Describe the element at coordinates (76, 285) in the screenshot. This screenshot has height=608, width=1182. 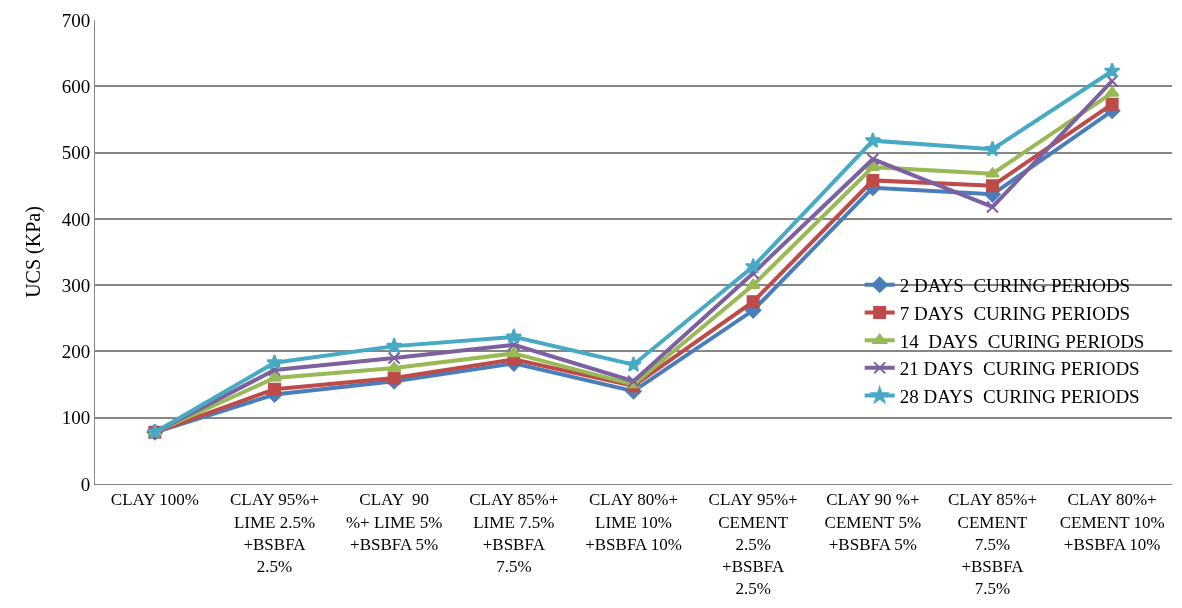
I see `y-tick-label: 300` at that location.